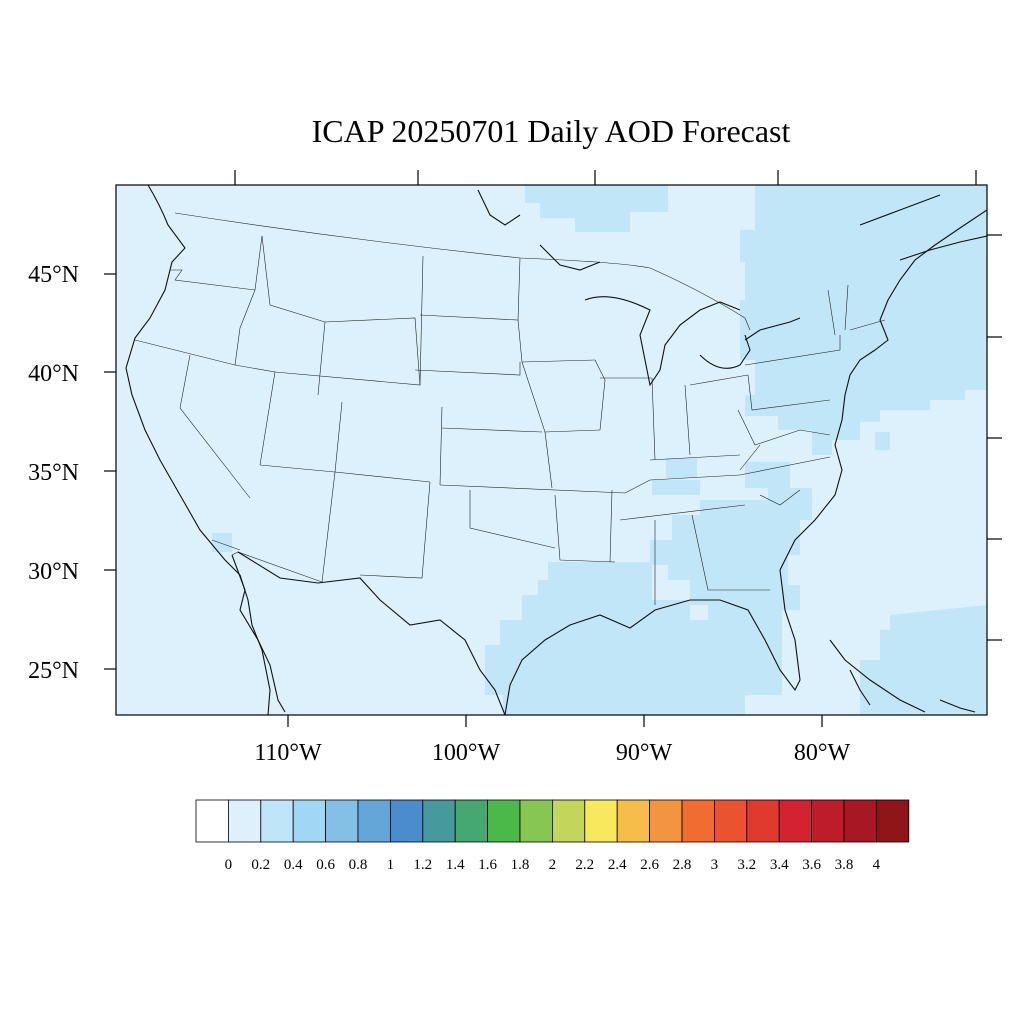 The width and height of the screenshot is (1024, 1024). What do you see at coordinates (584, 865) in the screenshot?
I see `colorbar-label: 2.2` at bounding box center [584, 865].